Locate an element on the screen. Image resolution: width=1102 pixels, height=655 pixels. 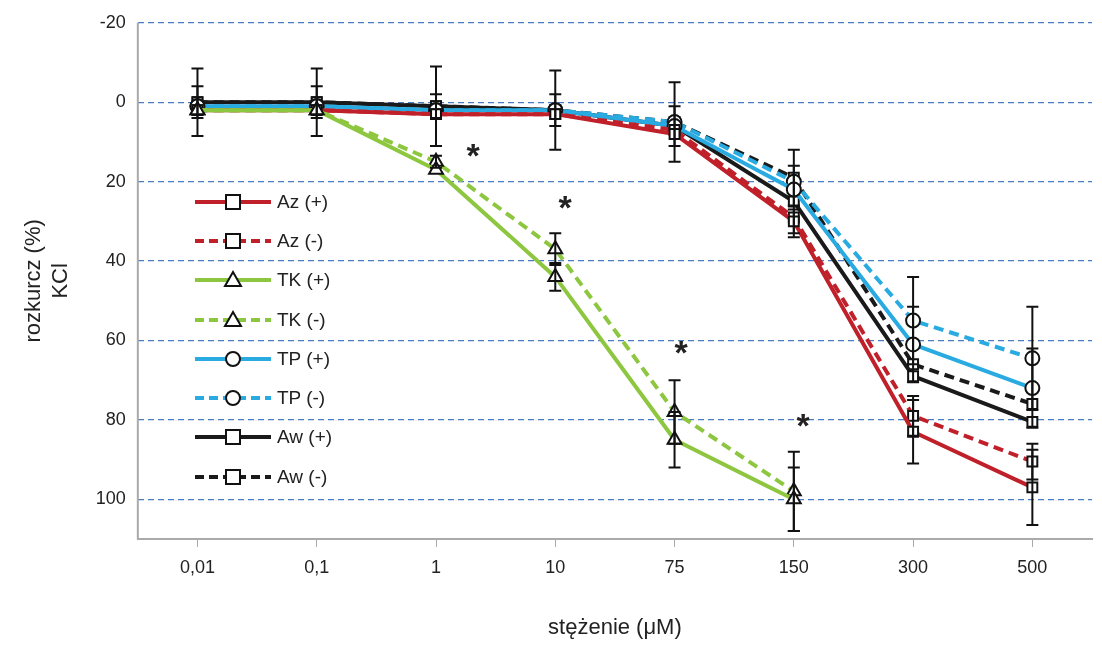
legend-label: TP (-) is located at coordinates (301, 398).